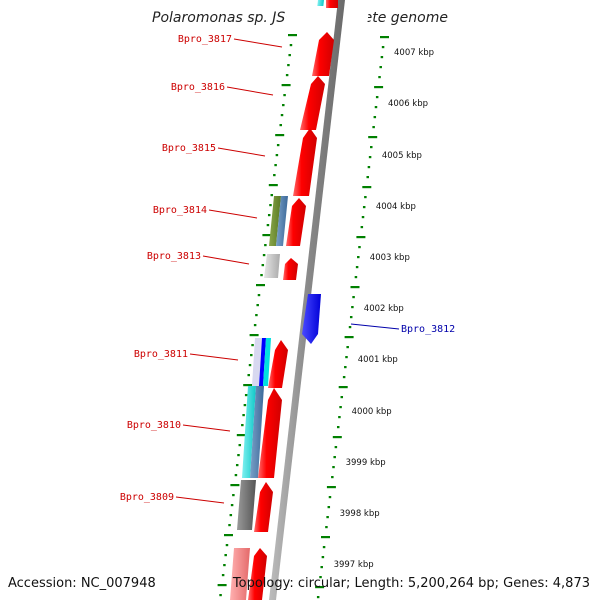  What do you see at coordinates (189, 148) in the screenshot?
I see `gene-label-forward: Bpro_3815` at bounding box center [189, 148].